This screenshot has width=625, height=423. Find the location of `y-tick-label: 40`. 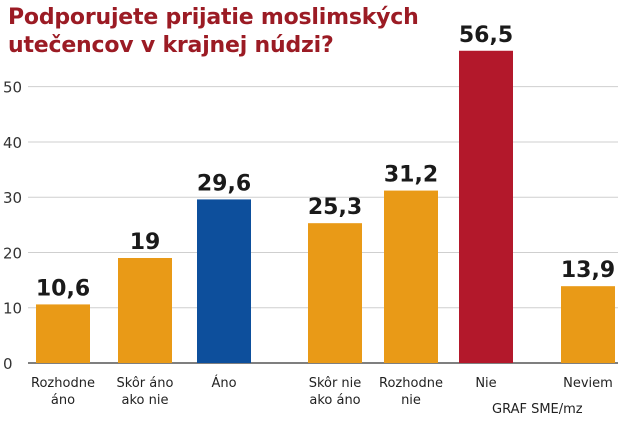

y-tick-label: 40 is located at coordinates (12, 143).